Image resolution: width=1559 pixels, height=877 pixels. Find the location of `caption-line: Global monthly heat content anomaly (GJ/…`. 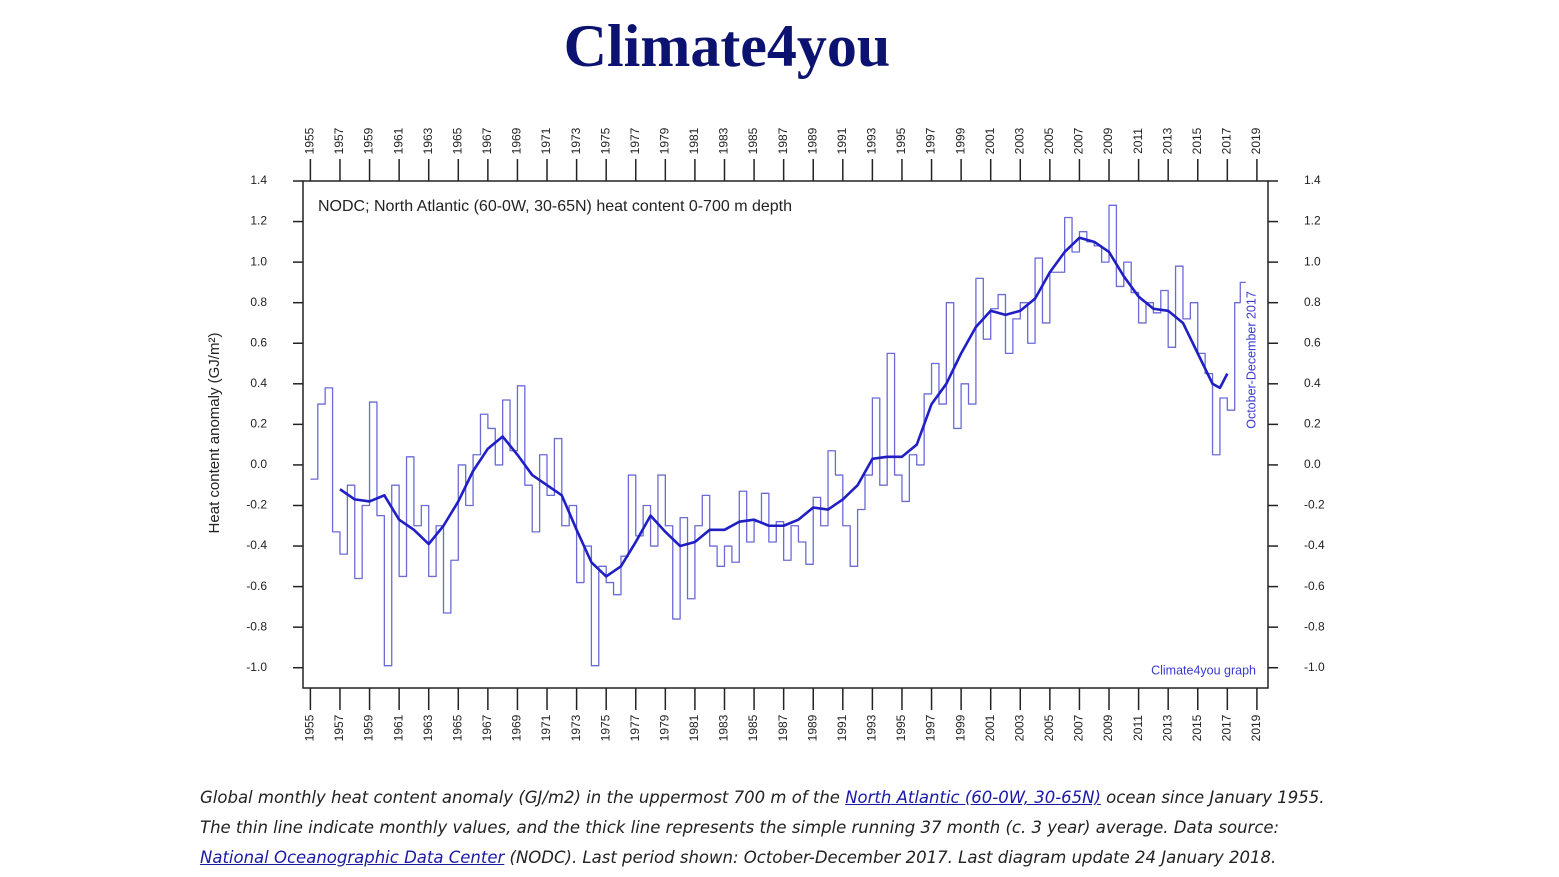

caption-line: Global monthly heat content anomaly (GJ/… is located at coordinates (762, 798).